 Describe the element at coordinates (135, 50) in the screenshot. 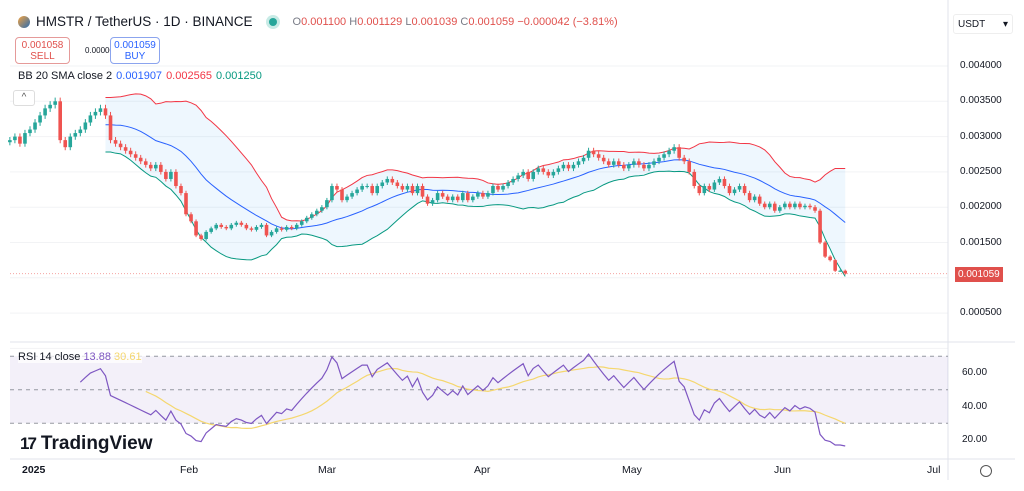

I see `buy-button: 0.001059 BUY` at that location.